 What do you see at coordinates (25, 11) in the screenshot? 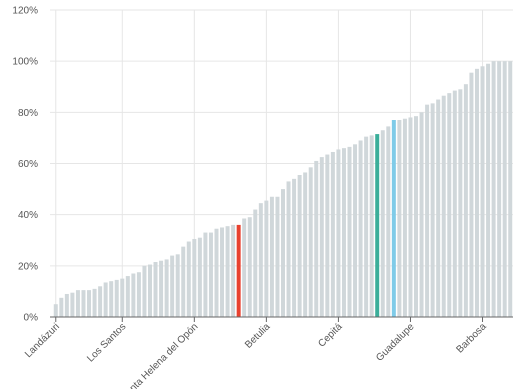
I see `y-tick-label: 120%` at bounding box center [25, 11].